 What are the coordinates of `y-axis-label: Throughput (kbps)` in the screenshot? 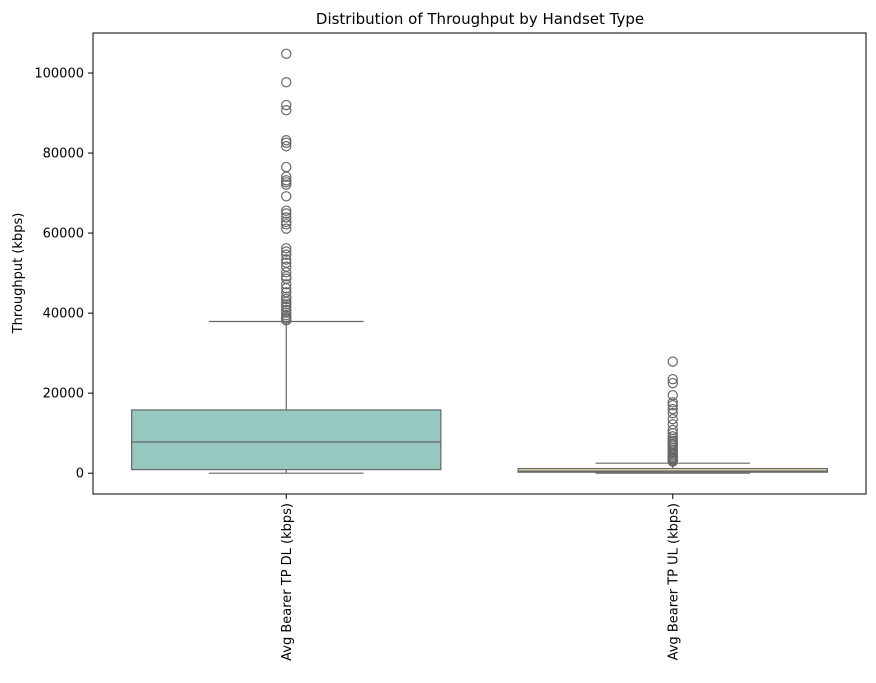 It's located at (18, 274).